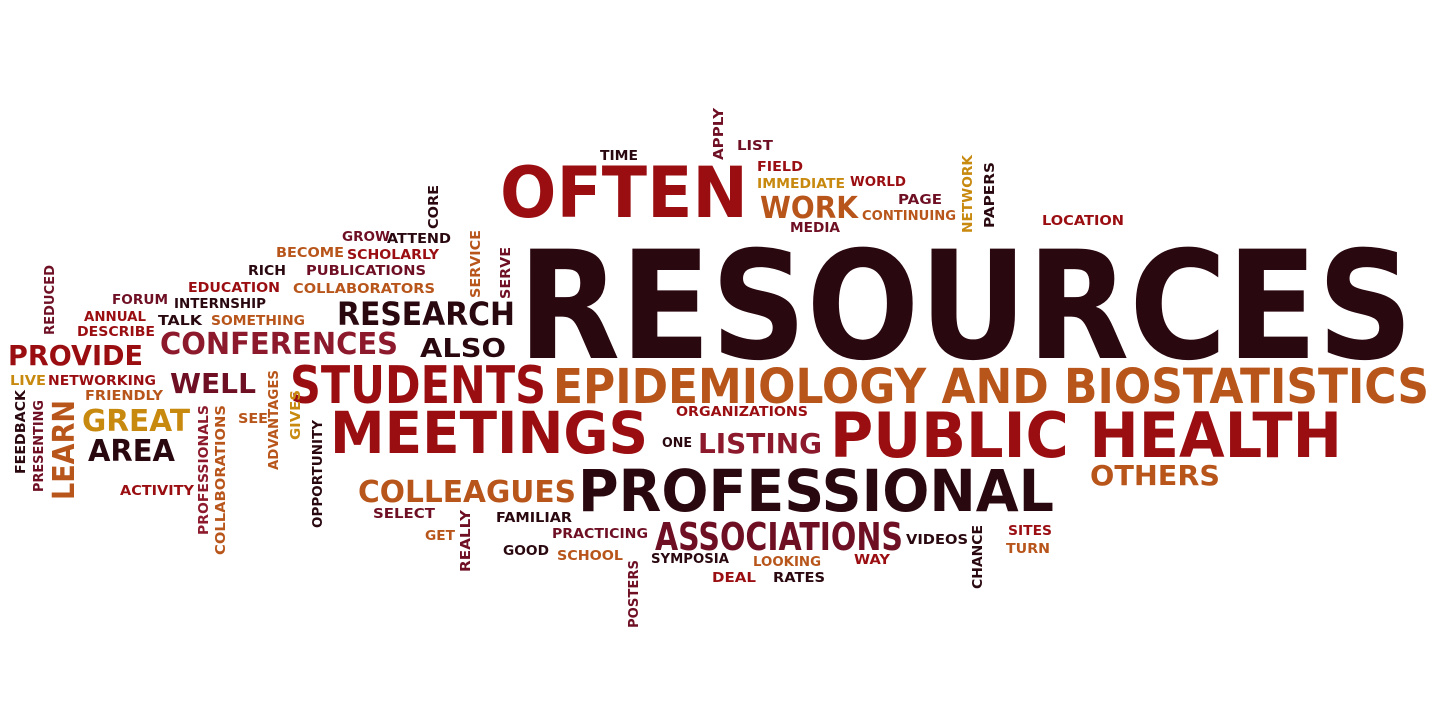 The width and height of the screenshot is (1435, 705). What do you see at coordinates (440, 536) in the screenshot?
I see `word-get: GET` at bounding box center [440, 536].